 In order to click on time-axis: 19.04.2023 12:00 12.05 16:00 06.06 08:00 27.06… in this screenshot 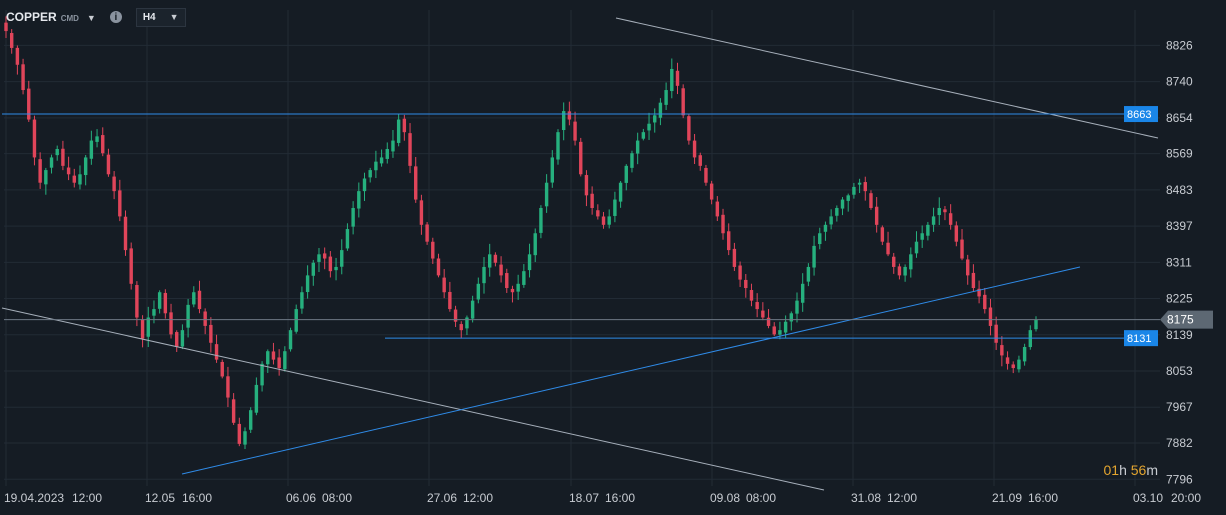, I will do `click(602, 498)`.